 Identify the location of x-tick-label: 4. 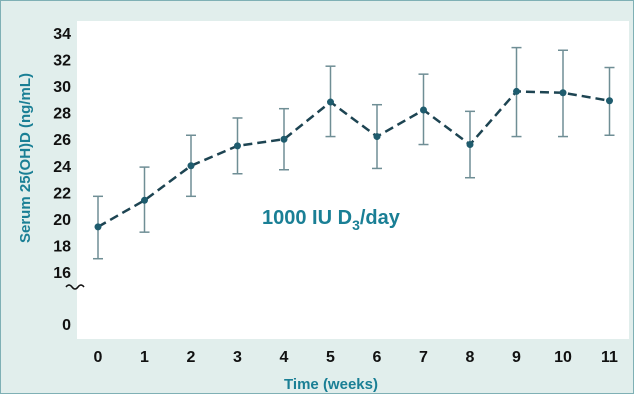
(284, 357).